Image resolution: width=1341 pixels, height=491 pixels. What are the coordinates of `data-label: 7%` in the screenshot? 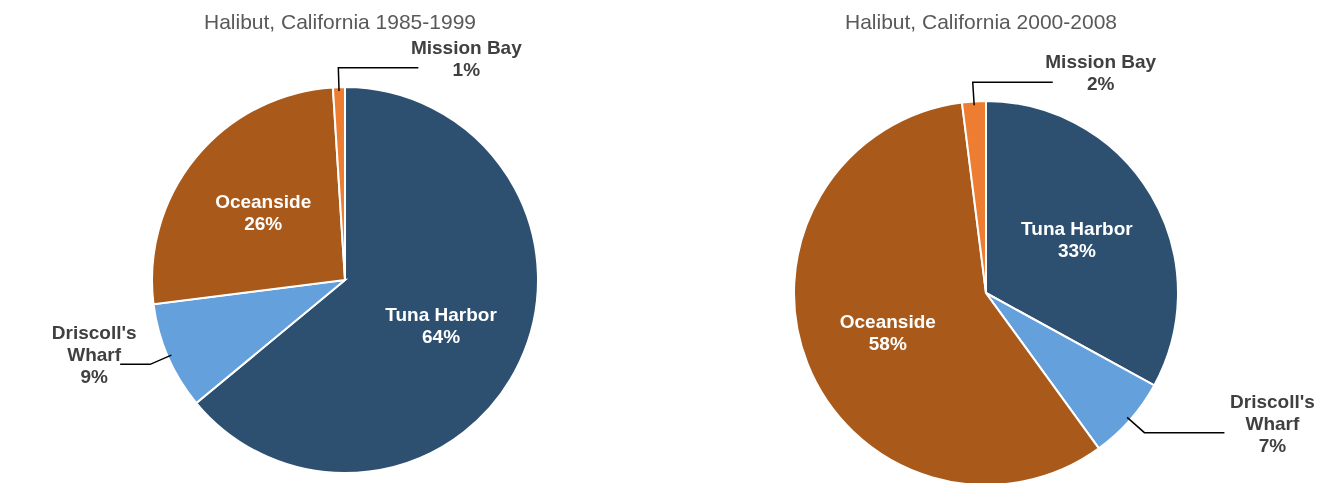 It's located at (1272, 445).